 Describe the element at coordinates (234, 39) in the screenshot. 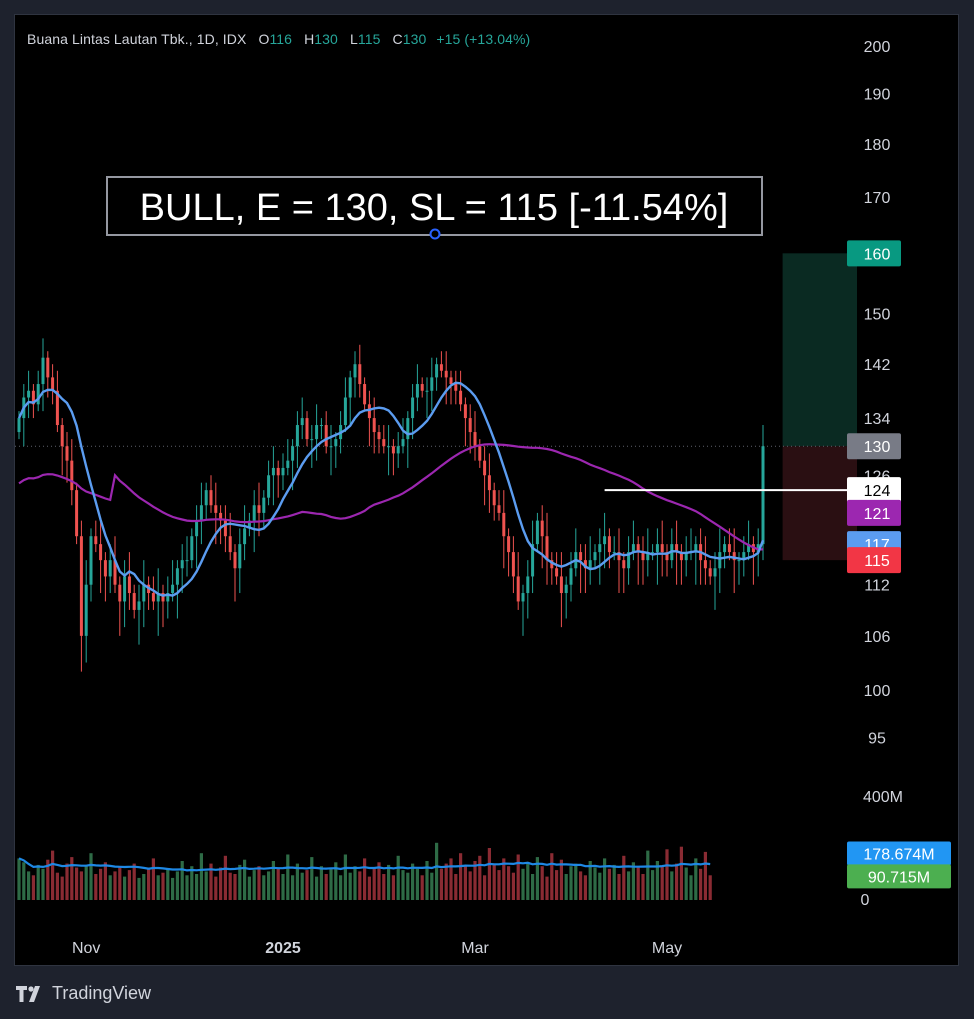

I see `symbol-exchange: IDX` at that location.